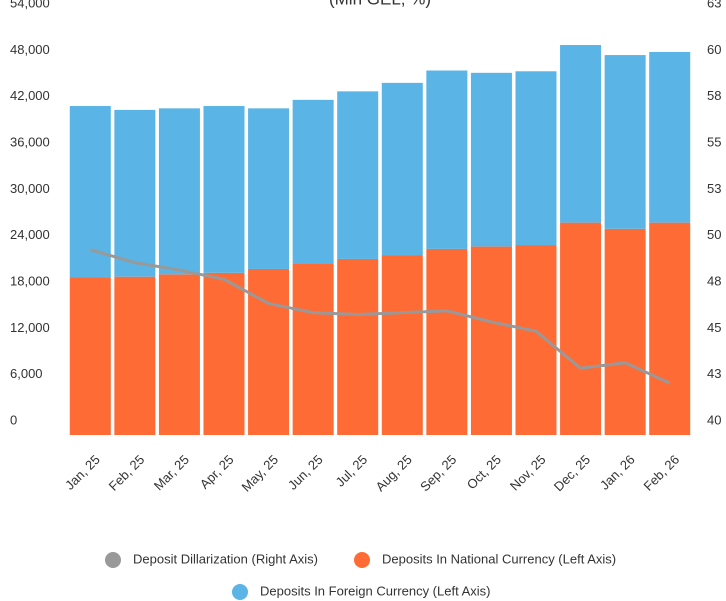 The image size is (726, 601). What do you see at coordinates (394, 473) in the screenshot?
I see `x-tick-label: Aug, 25` at bounding box center [394, 473].